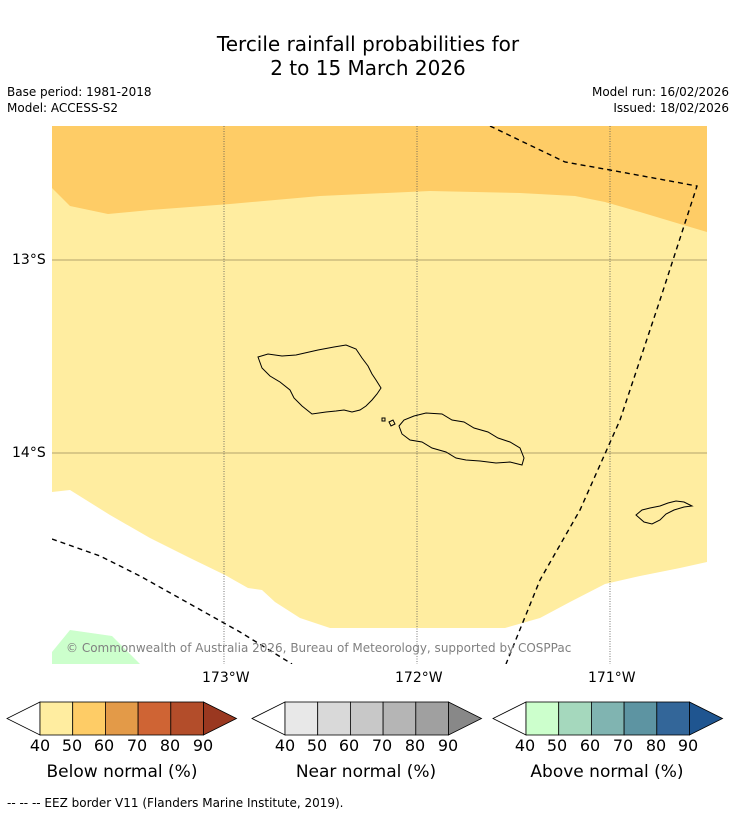 This screenshot has width=736, height=816. Describe the element at coordinates (557, 745) in the screenshot. I see `cb3-tick: 50` at that location.